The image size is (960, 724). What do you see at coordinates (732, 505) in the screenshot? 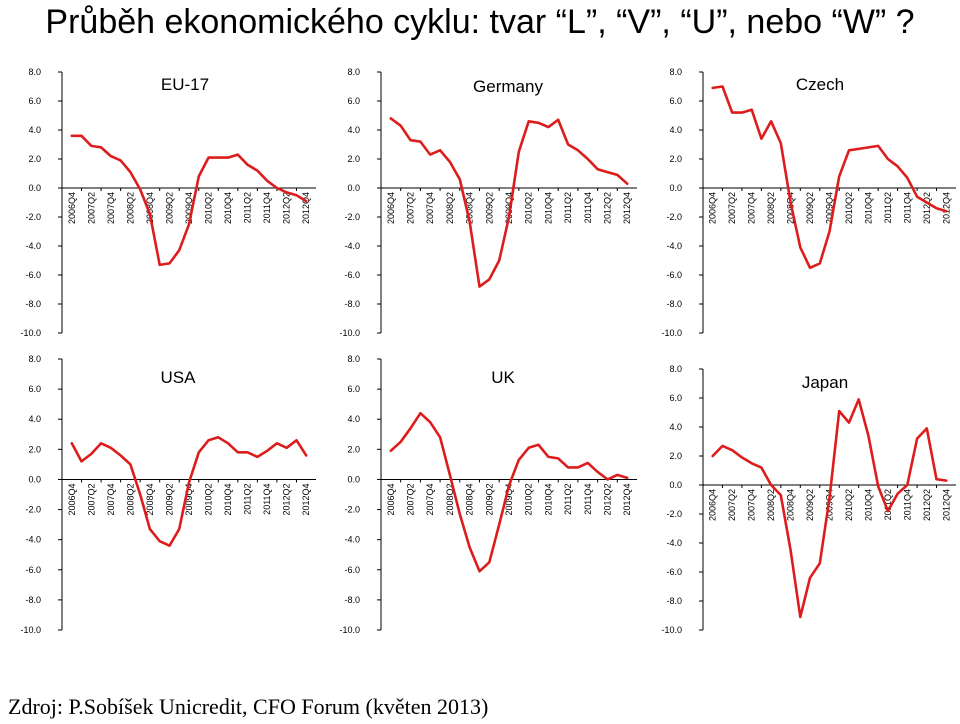
I see `x-tick-label: 2007Q2` at bounding box center [732, 505].